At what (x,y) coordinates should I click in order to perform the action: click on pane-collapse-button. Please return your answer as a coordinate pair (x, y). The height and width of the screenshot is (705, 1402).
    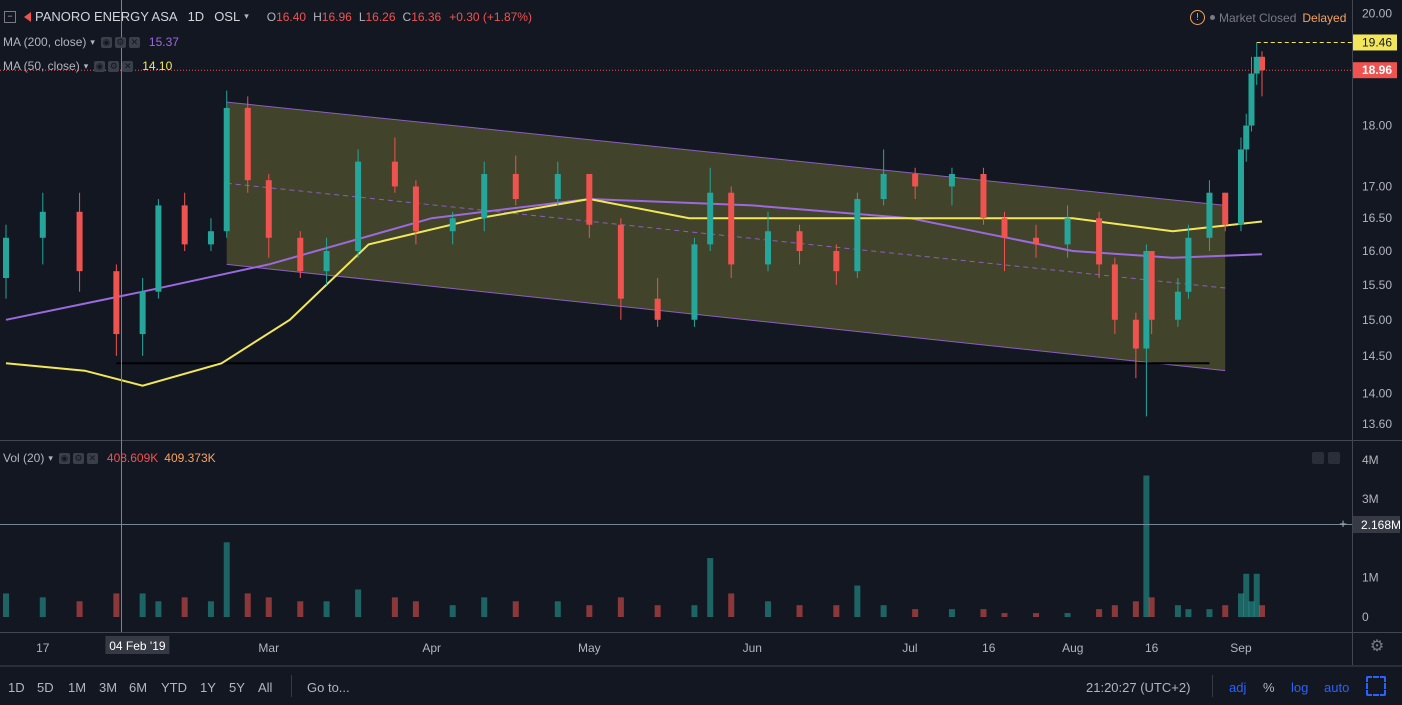
    Looking at the image, I should click on (1334, 458).